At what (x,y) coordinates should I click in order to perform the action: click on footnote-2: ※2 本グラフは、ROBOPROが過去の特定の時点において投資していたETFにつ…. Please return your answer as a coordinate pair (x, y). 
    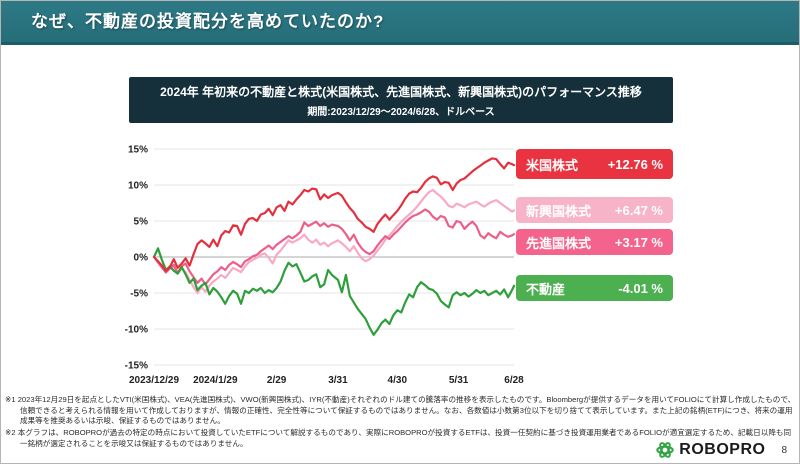
    Looking at the image, I should click on (398, 437).